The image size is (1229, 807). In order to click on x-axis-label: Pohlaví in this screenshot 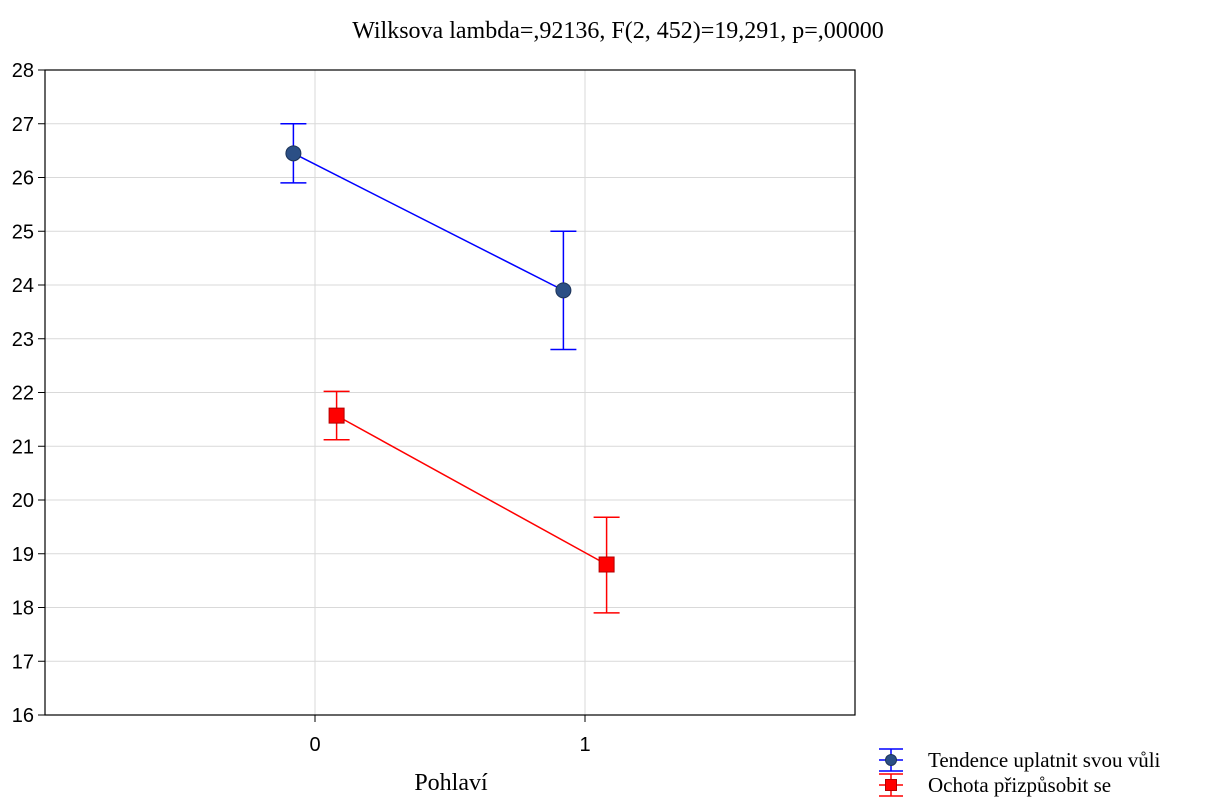, I will do `click(451, 783)`.